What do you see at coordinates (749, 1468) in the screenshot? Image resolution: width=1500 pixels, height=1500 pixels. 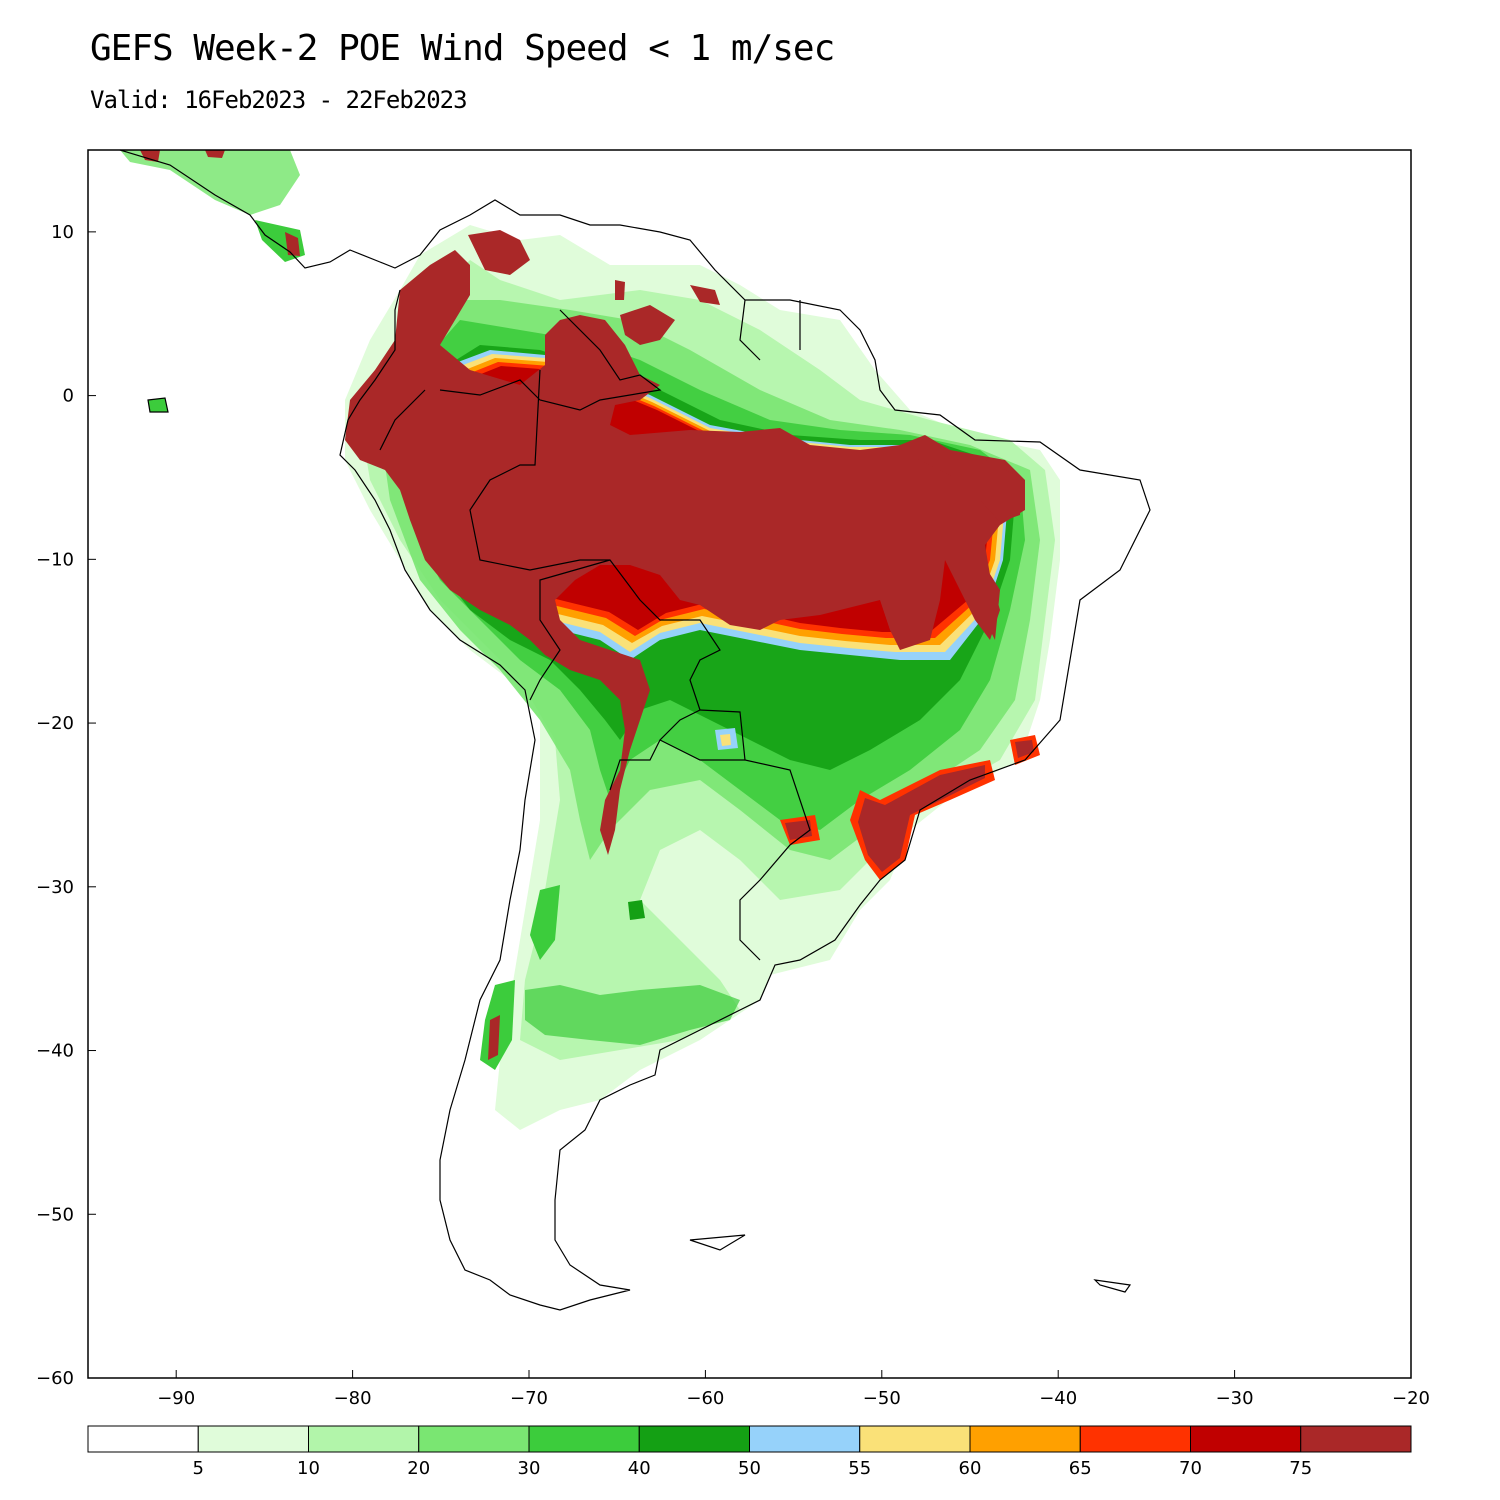 I see `colorbar-label: 50` at bounding box center [749, 1468].